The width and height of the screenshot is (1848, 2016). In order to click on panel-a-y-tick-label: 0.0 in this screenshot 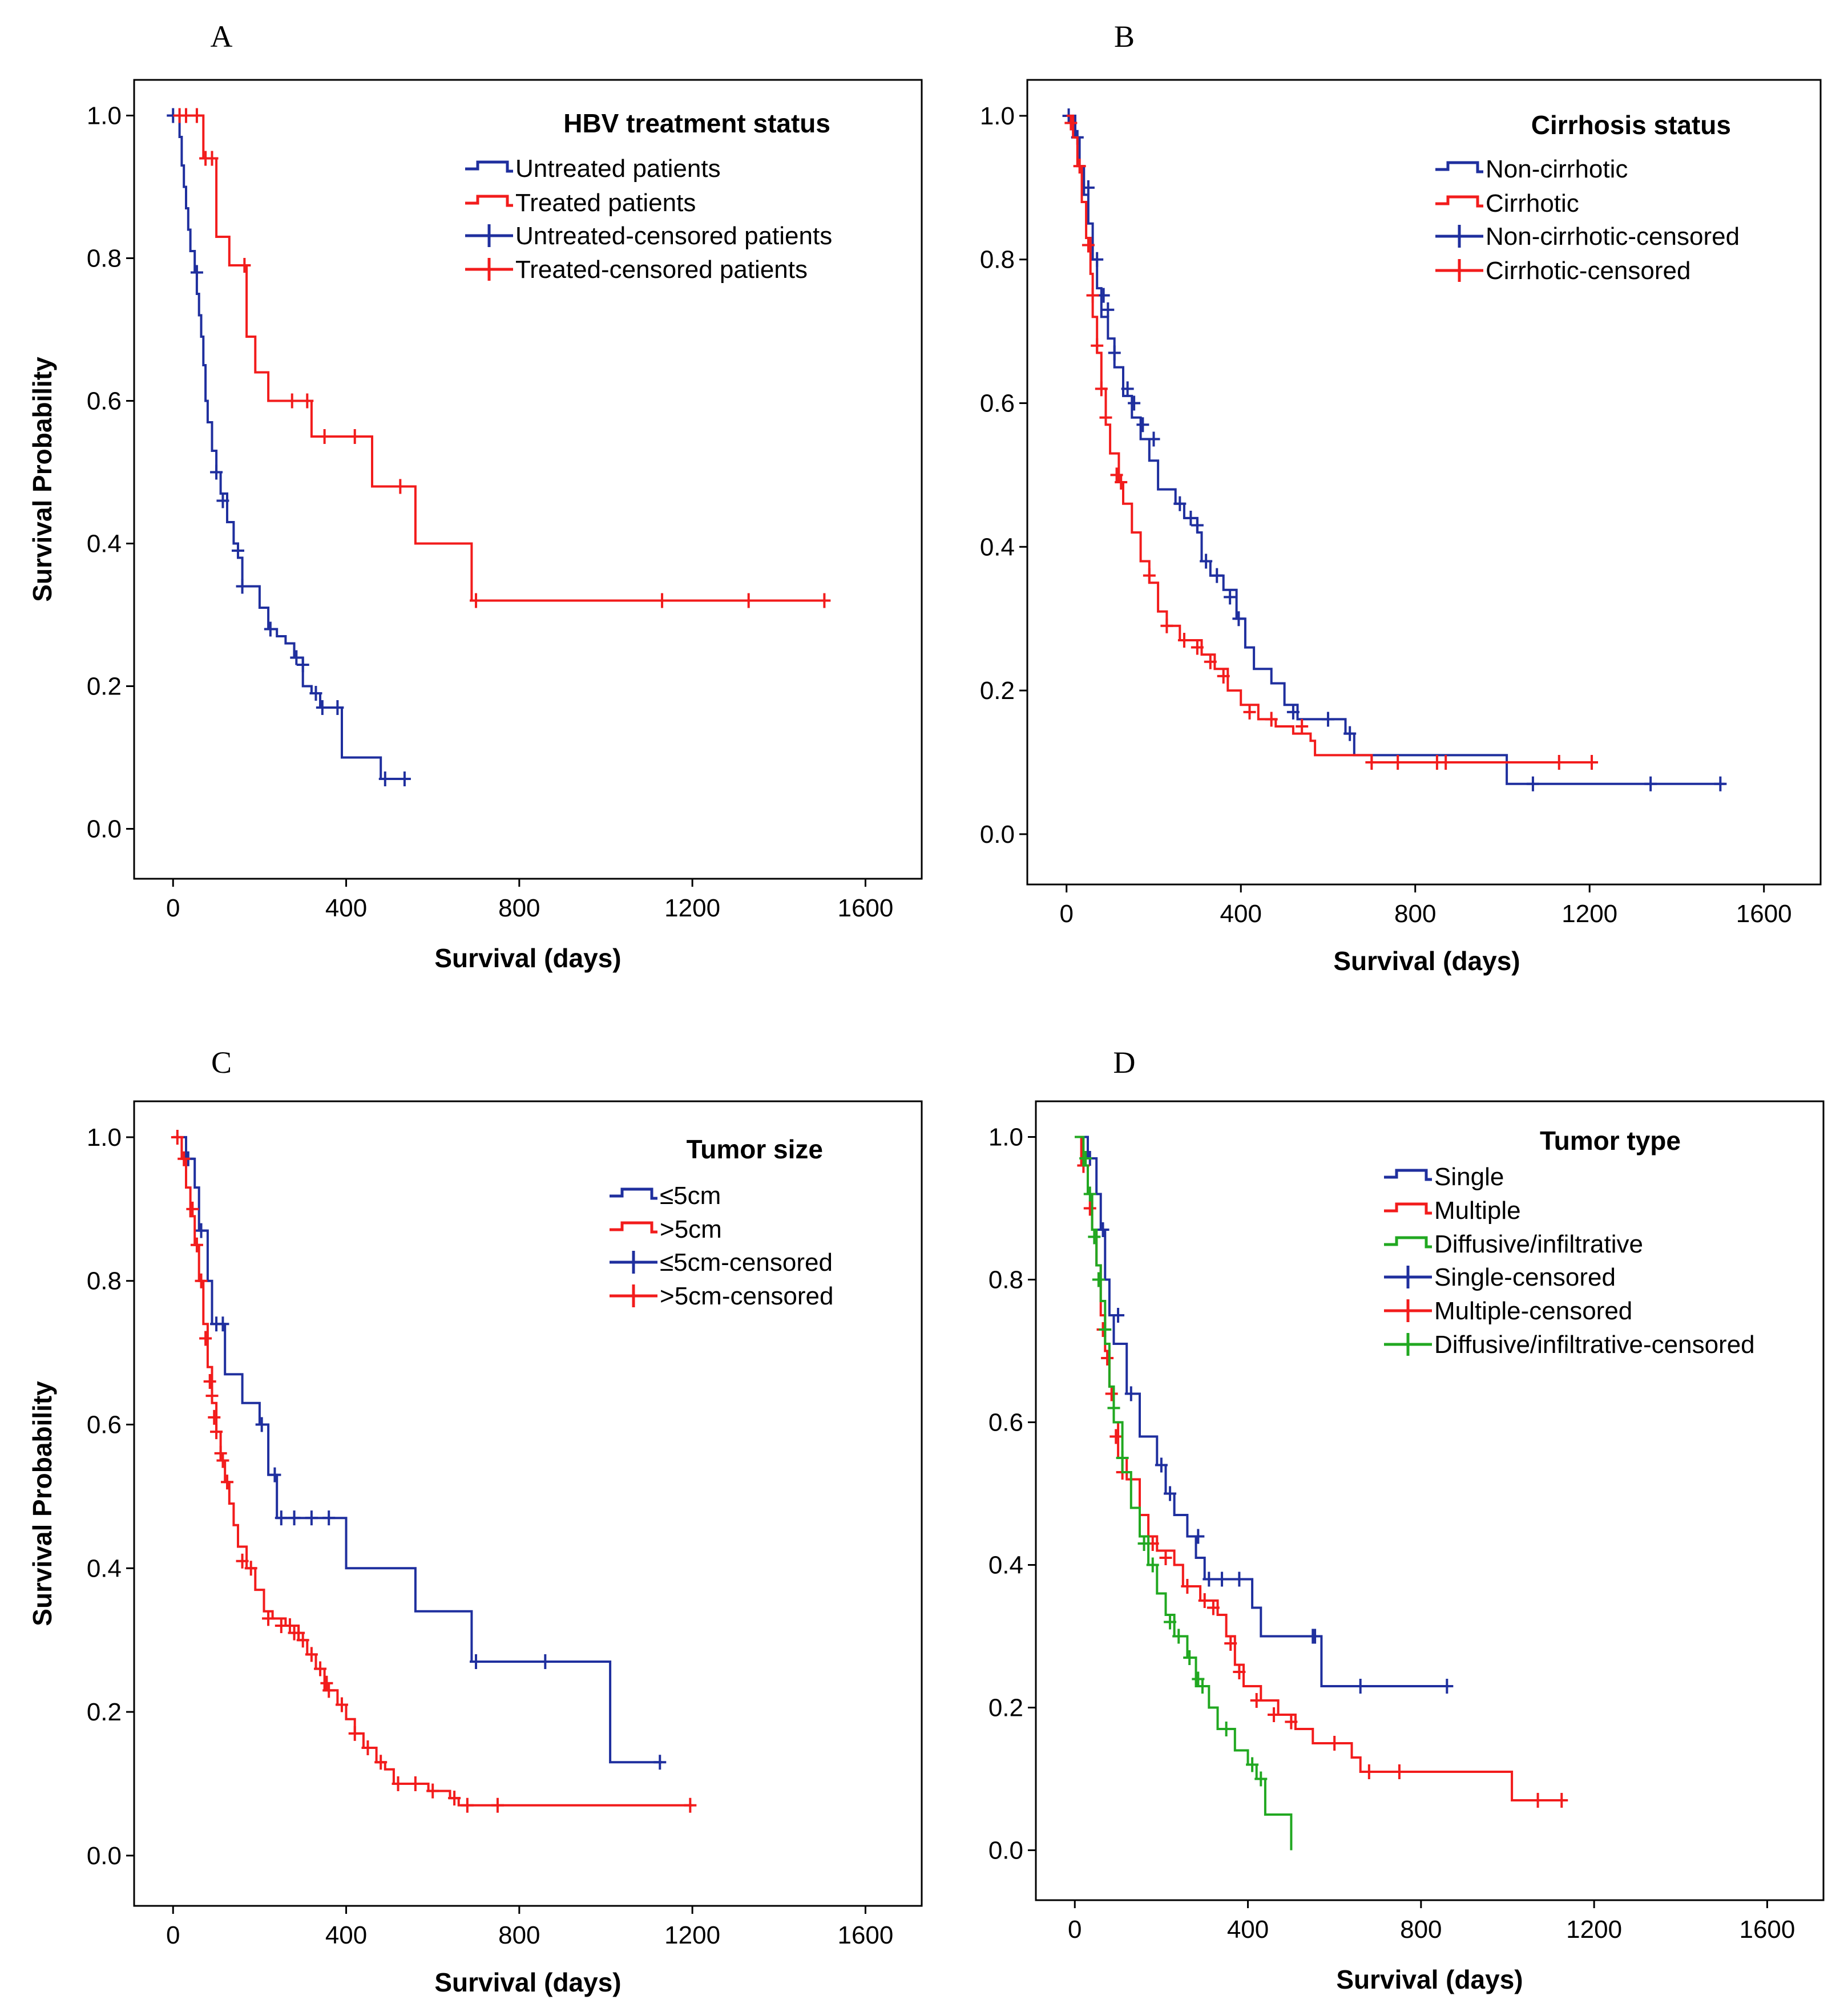, I will do `click(104, 829)`.